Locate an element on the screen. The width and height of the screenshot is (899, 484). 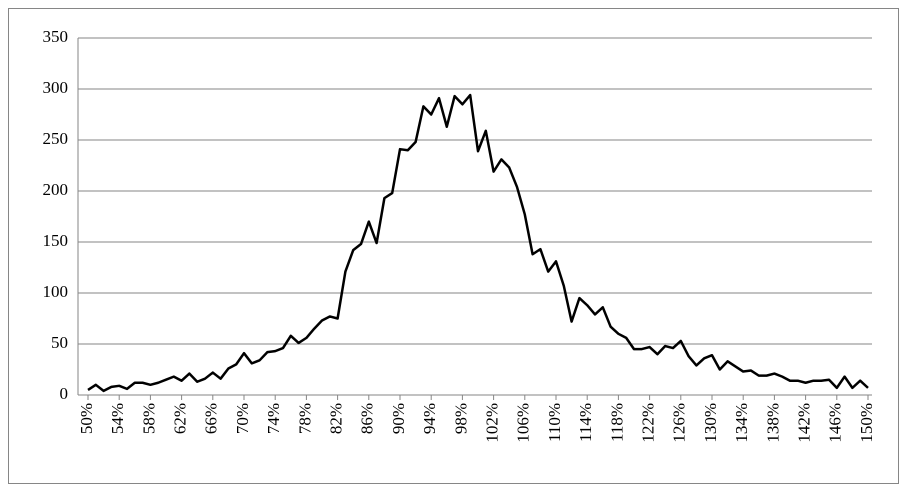
x-tick-label: 102% is located at coordinates (492, 423).